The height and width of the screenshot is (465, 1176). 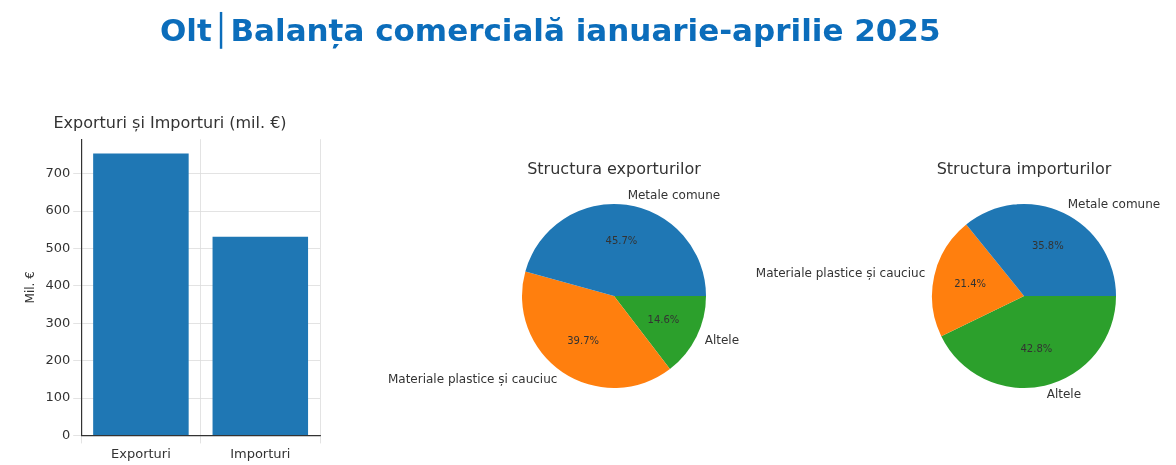 What do you see at coordinates (170, 122) in the screenshot?
I see `chart-subtitle: Exporturi și Importuri (mil. €)` at bounding box center [170, 122].